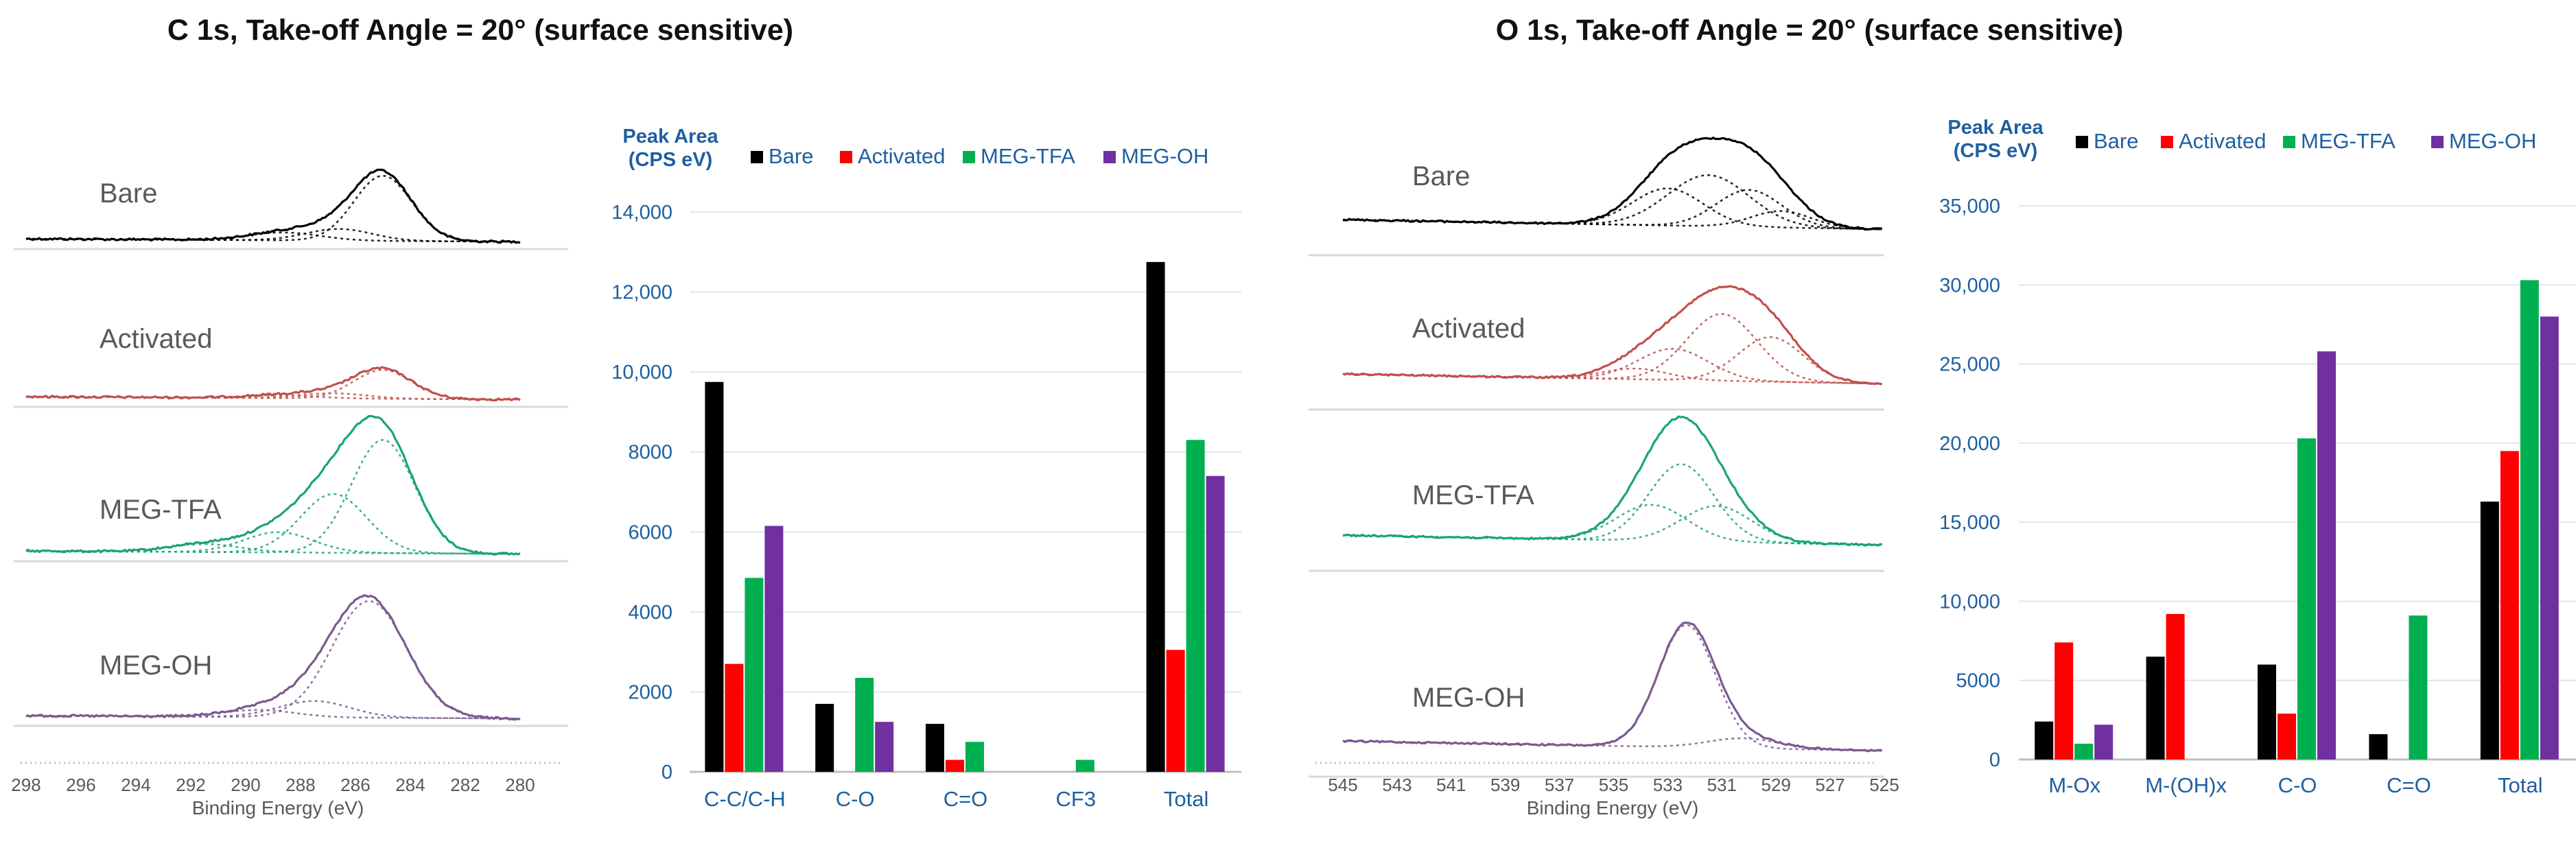  What do you see at coordinates (641, 293) in the screenshot?
I see `y-tick-label: 12,000` at bounding box center [641, 293].